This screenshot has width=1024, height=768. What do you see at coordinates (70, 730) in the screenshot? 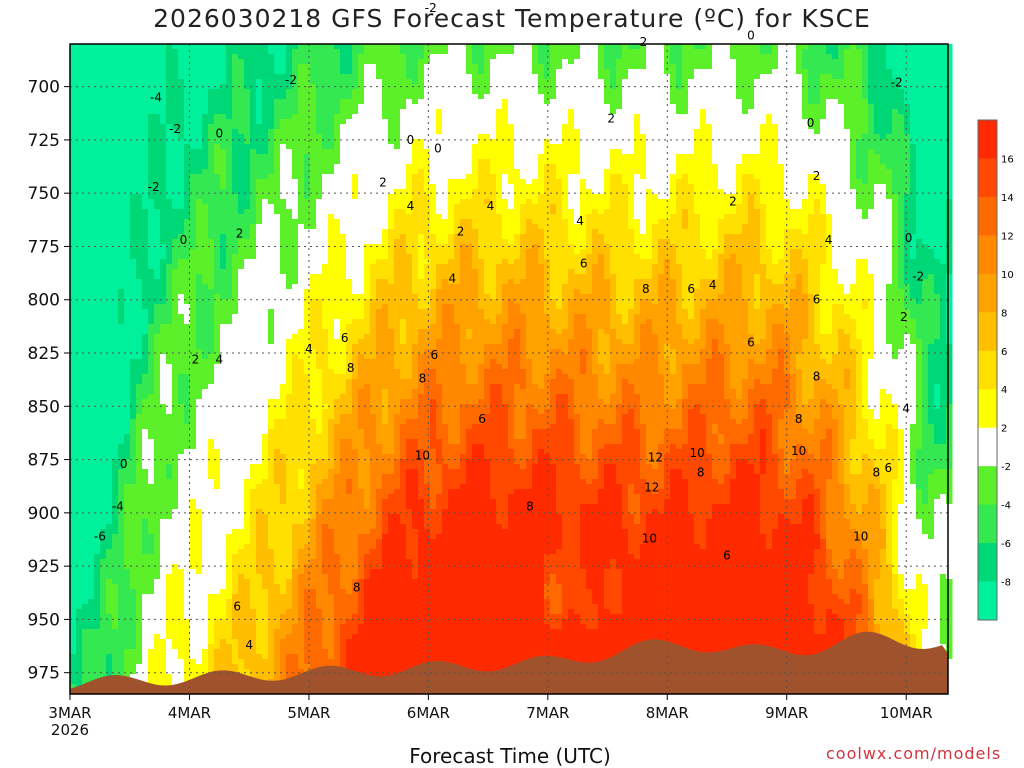
I see `x-tick-label-0-line1: 2026` at bounding box center [70, 730].